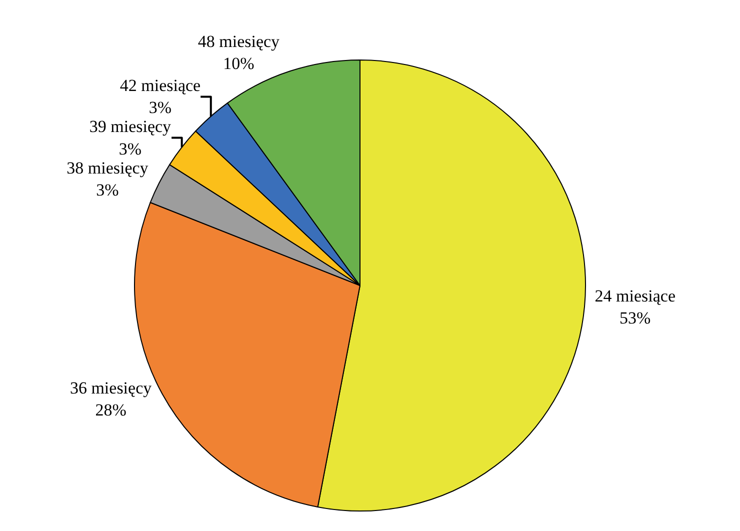 The image size is (740, 531). Describe the element at coordinates (107, 168) in the screenshot. I see `slice-label: 38 miesięcy` at that location.